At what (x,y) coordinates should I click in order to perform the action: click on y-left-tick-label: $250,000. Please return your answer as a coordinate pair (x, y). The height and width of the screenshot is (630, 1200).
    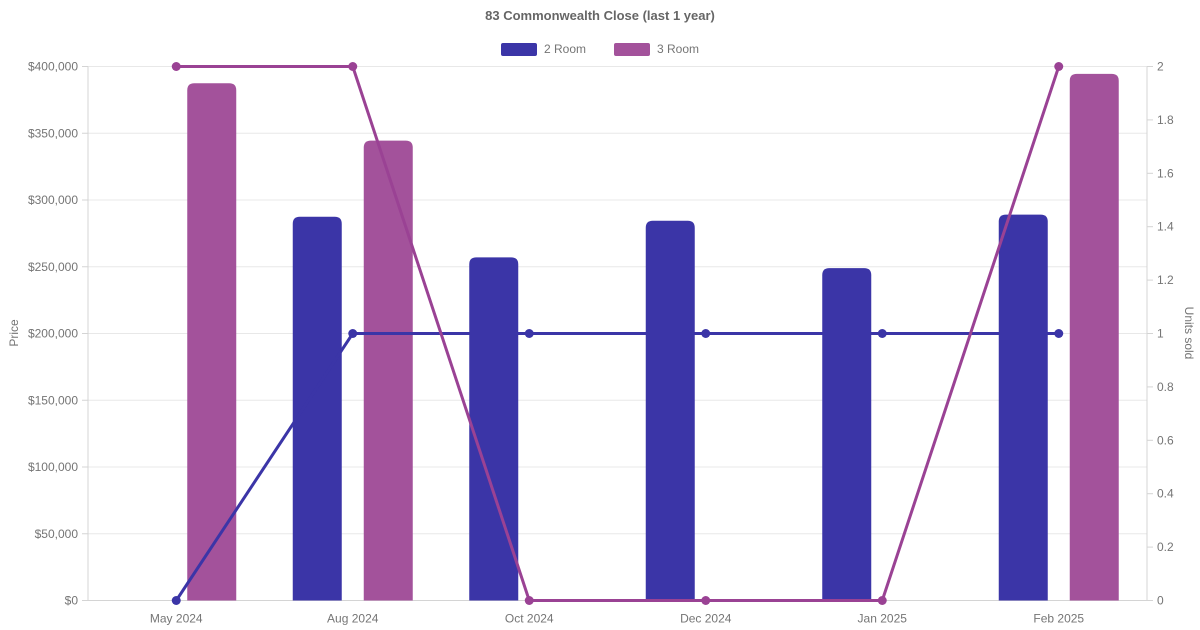
    Looking at the image, I should click on (53, 267).